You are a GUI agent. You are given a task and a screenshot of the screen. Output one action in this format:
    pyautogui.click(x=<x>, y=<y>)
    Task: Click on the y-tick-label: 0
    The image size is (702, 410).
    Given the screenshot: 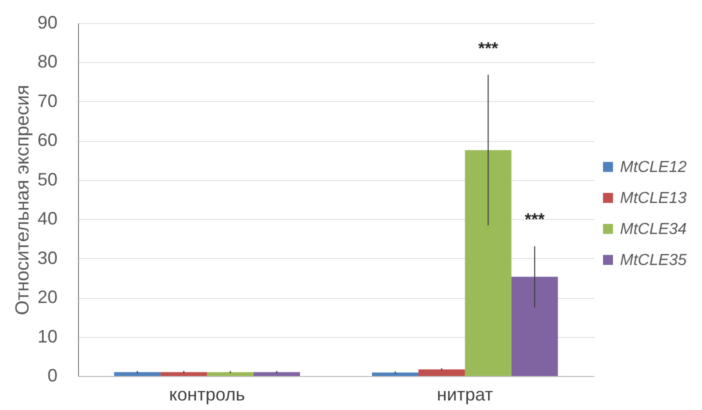 What is the action you would take?
    pyautogui.click(x=52, y=376)
    